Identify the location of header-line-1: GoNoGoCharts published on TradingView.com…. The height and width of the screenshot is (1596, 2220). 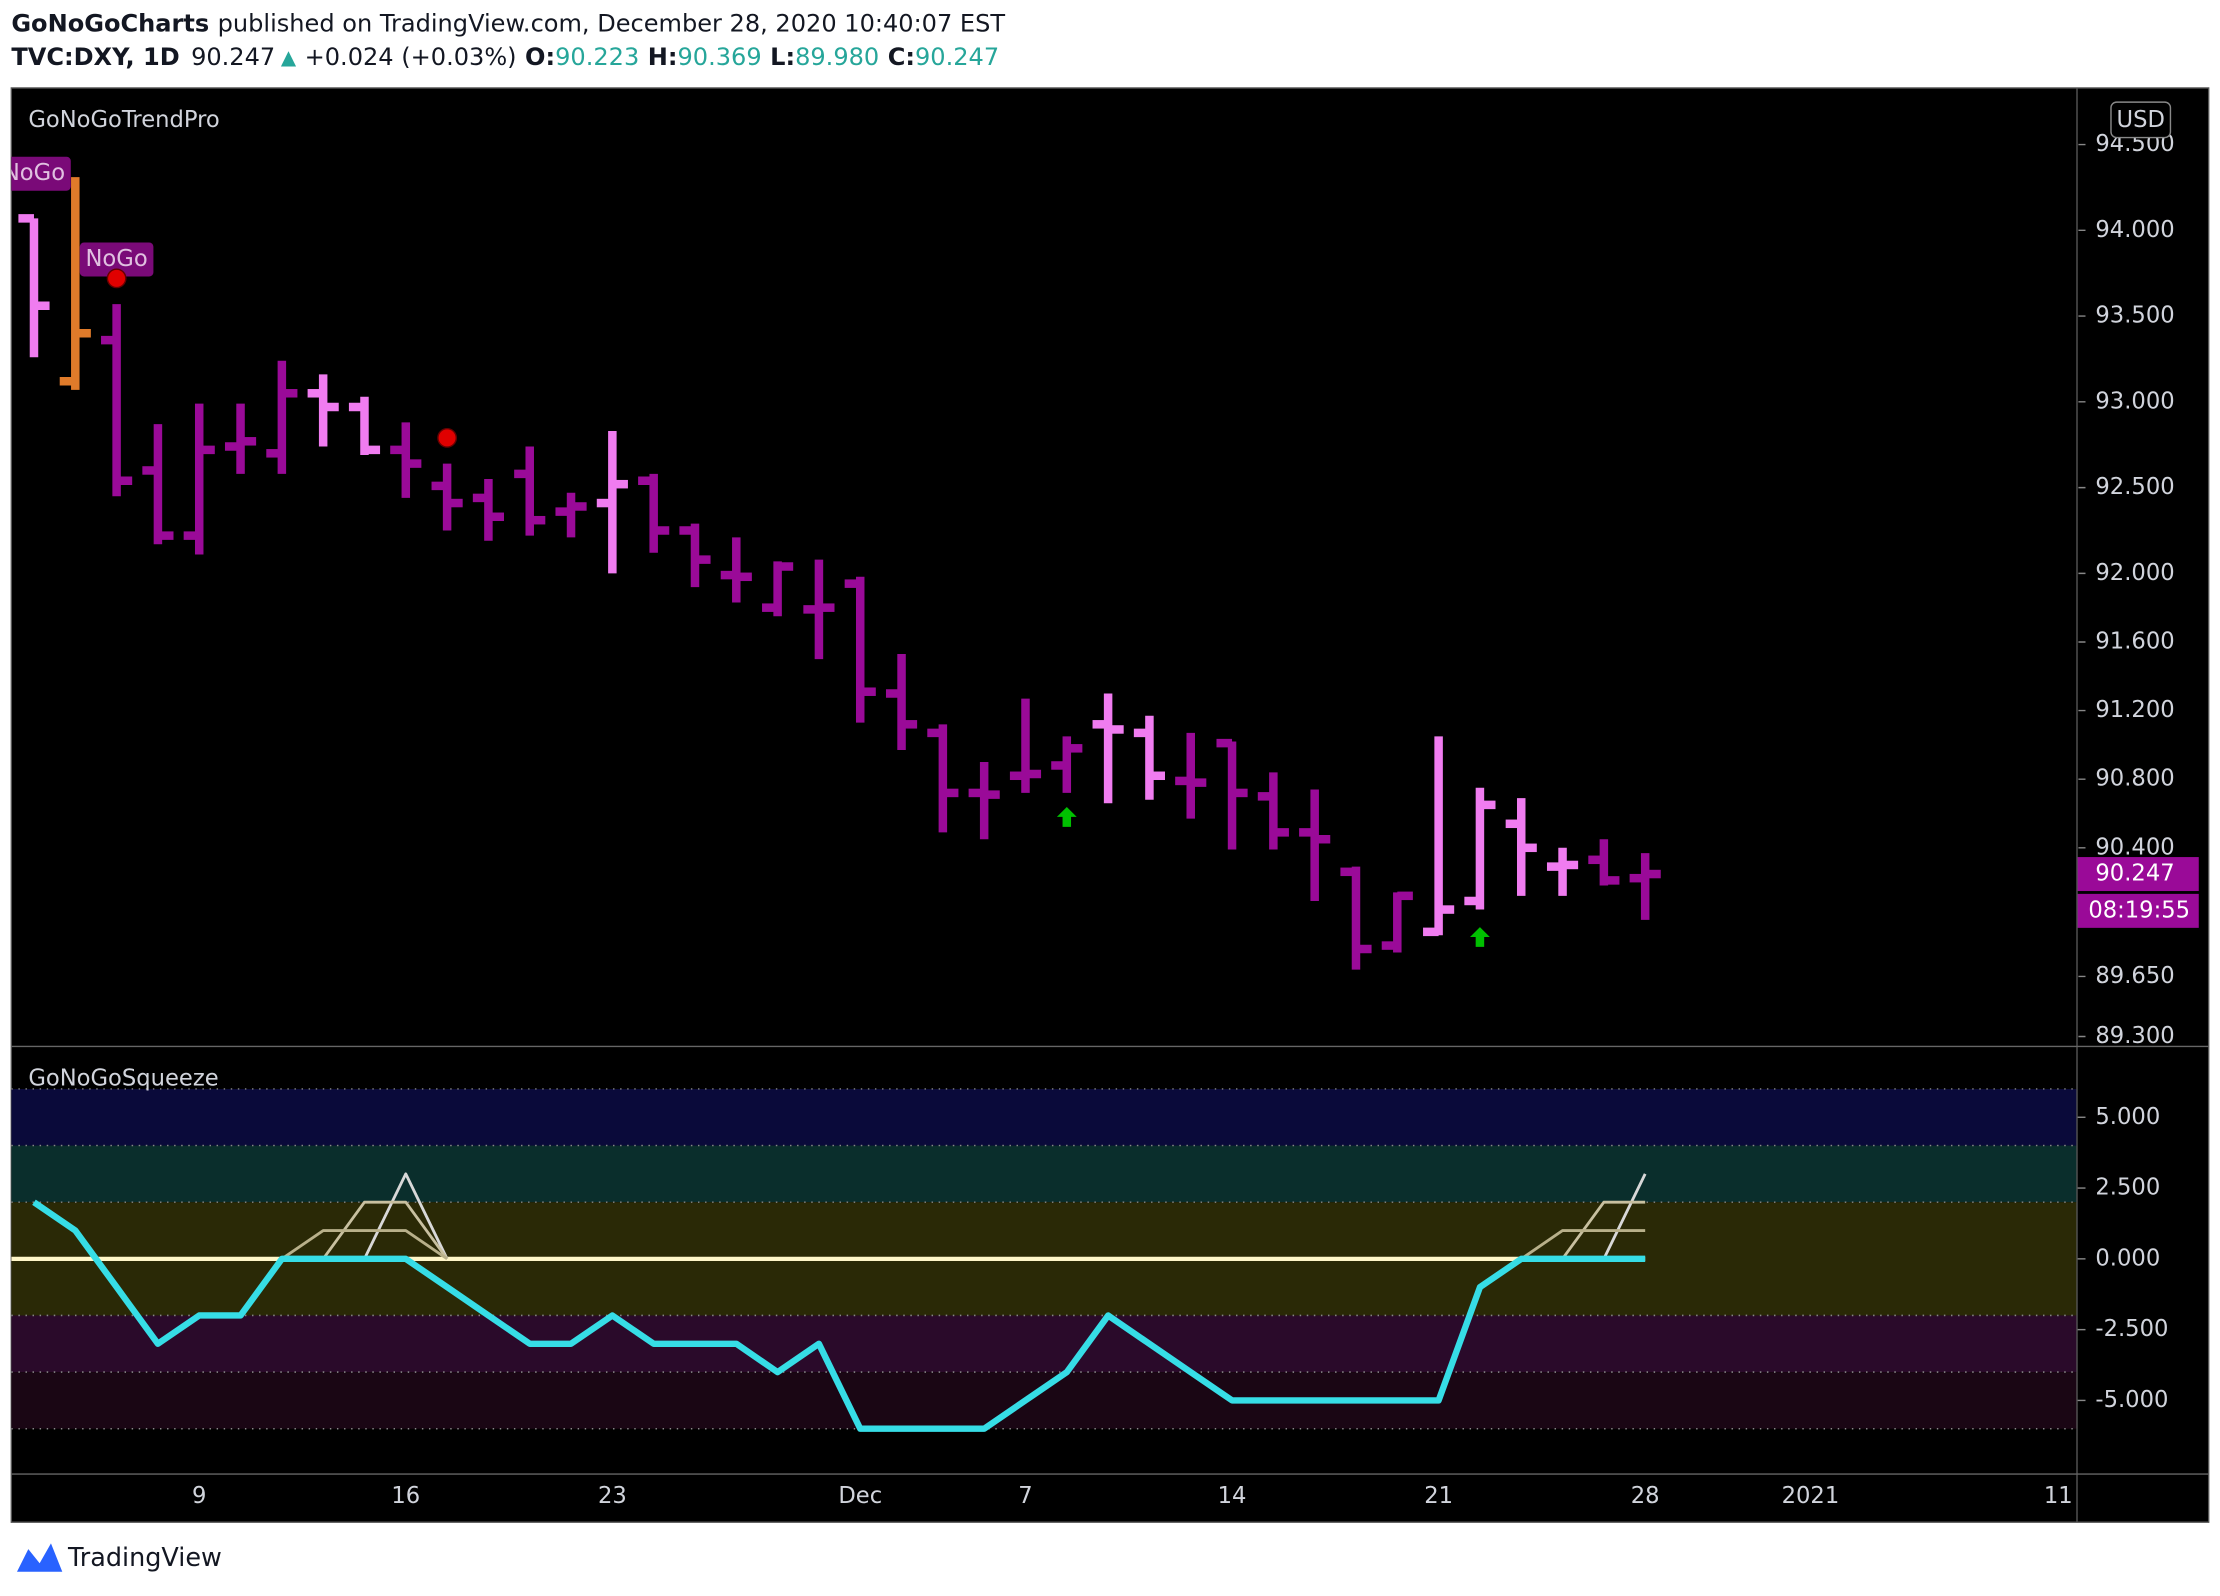
(508, 23).